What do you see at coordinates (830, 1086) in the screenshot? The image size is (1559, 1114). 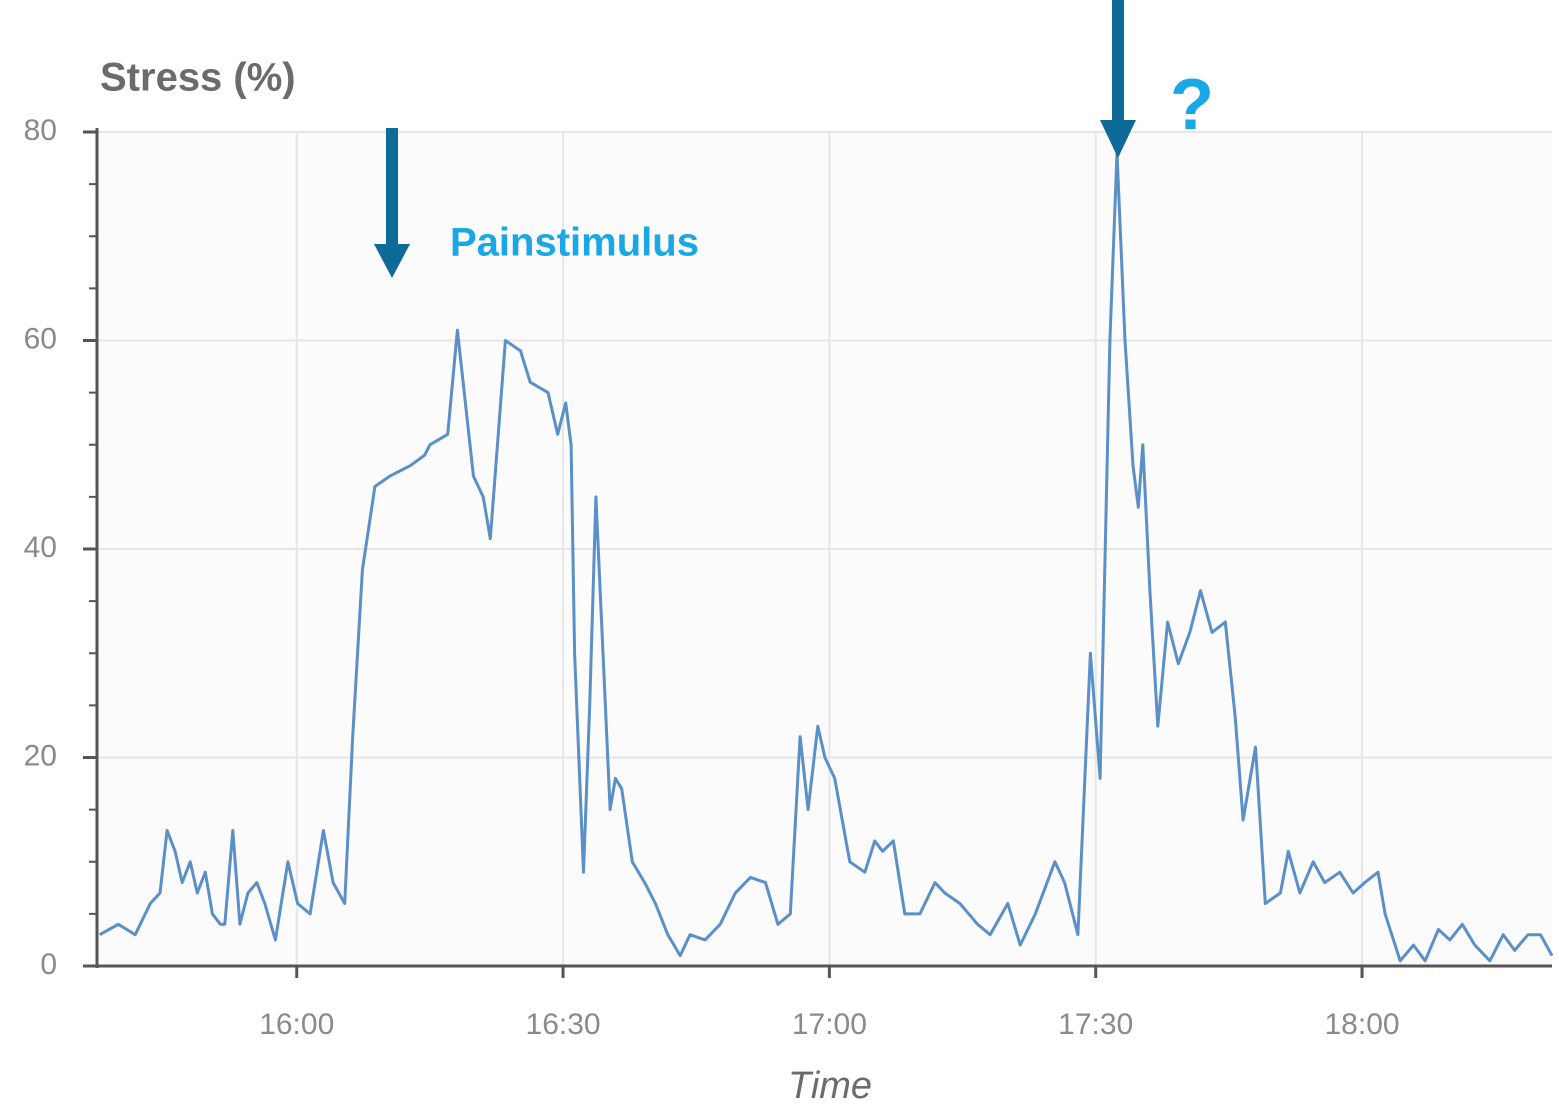 I see `x-axis-label: Time` at bounding box center [830, 1086].